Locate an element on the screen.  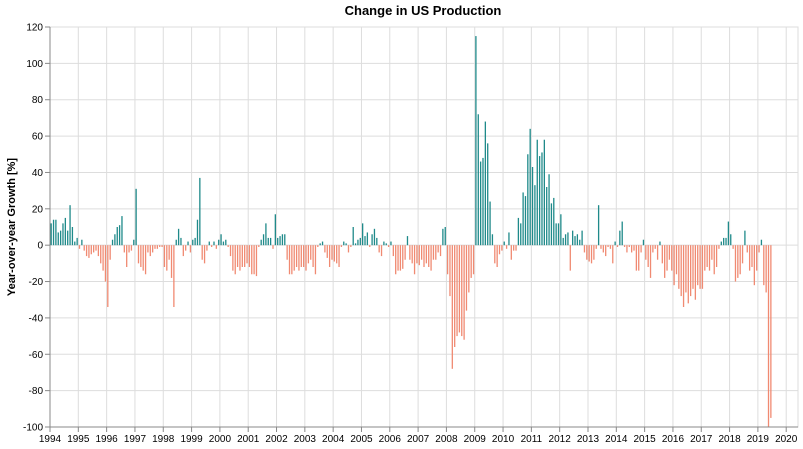
y-tick-label: 100 is located at coordinates (34, 64).